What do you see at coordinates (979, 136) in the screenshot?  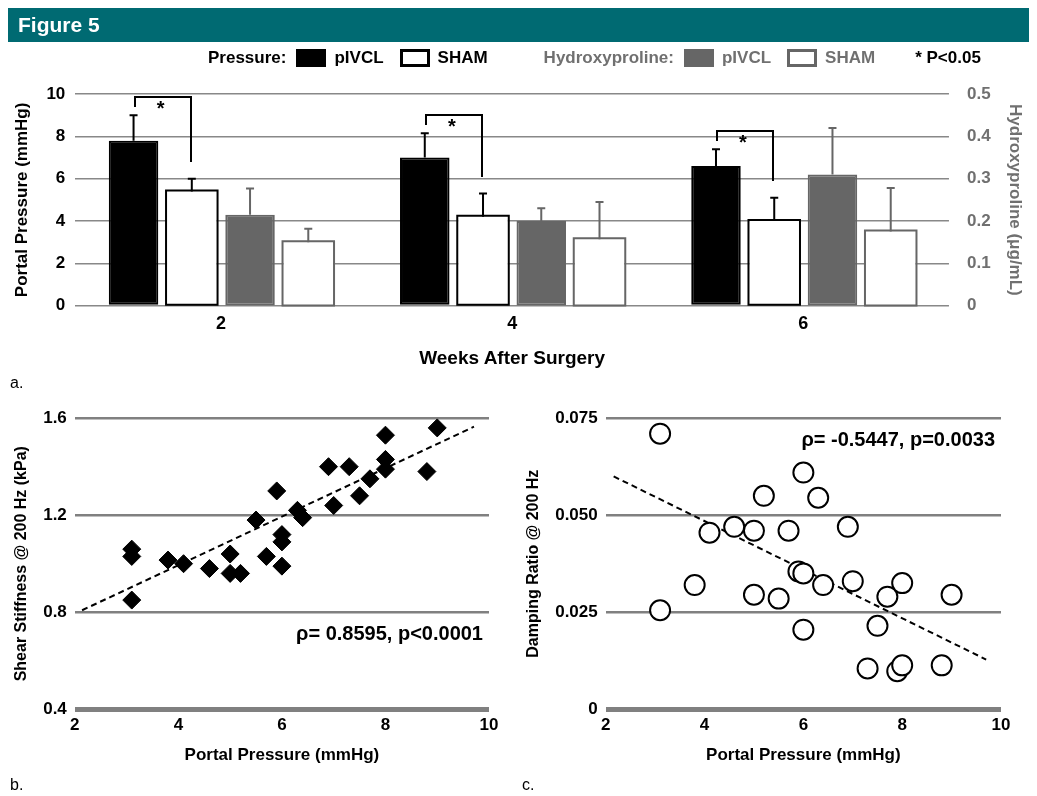 I see `y2-tick-label: 0.4` at bounding box center [979, 136].